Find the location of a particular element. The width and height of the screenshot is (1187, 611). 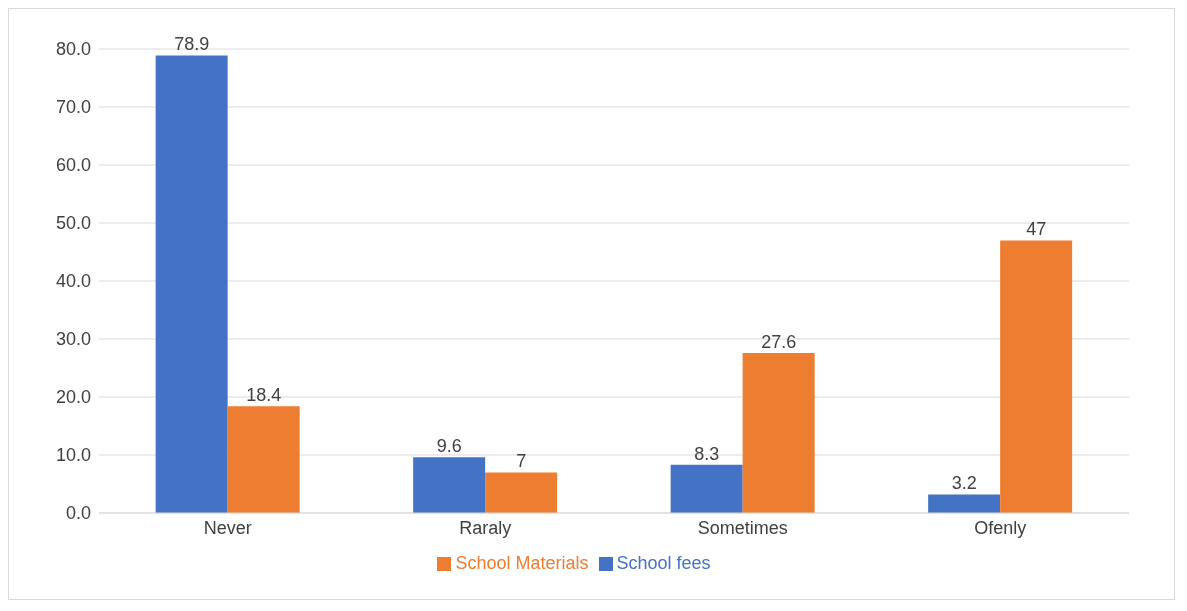

y-tick-label: 30.0 is located at coordinates (73, 339).